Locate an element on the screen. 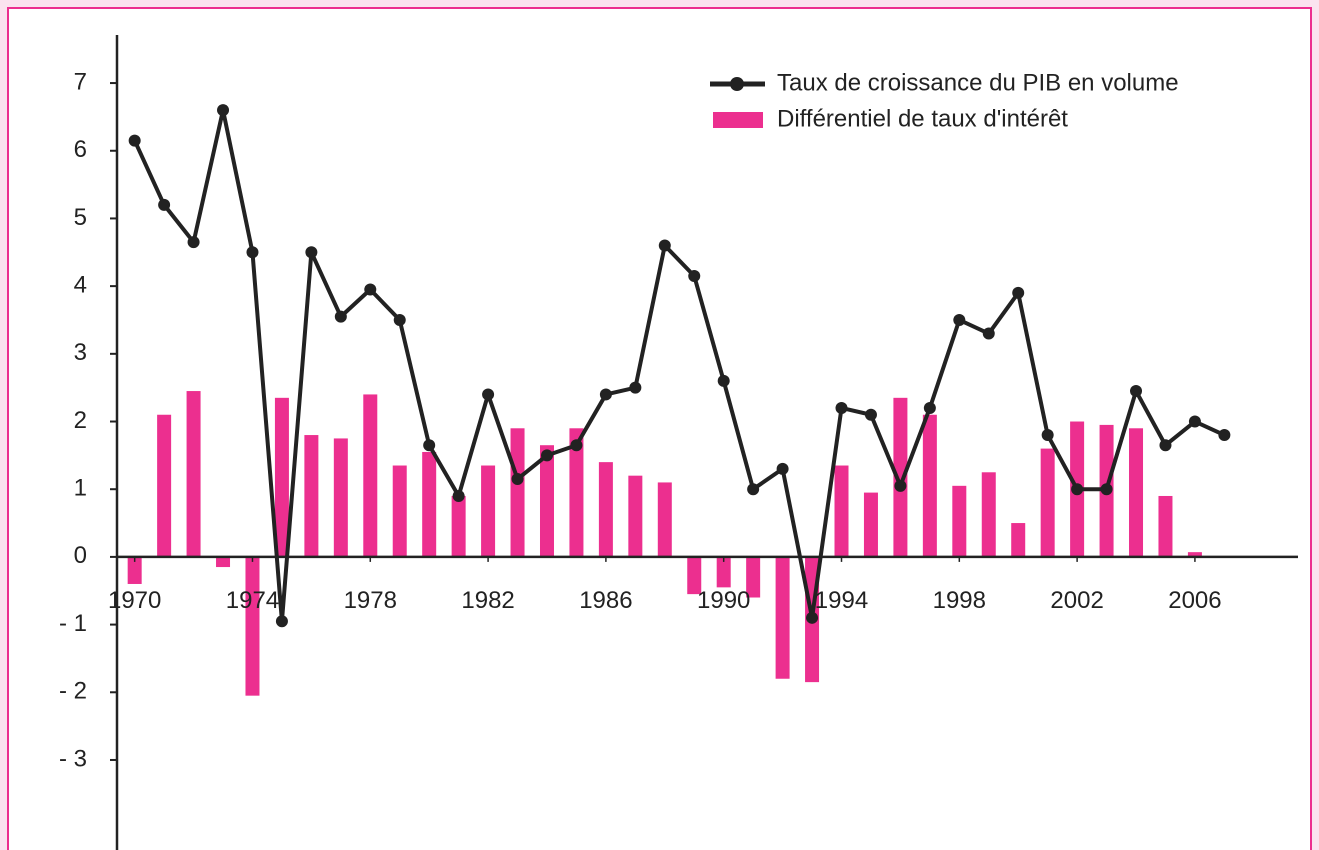 The width and height of the screenshot is (1319, 850). y-tick-label: 6 is located at coordinates (80, 149).